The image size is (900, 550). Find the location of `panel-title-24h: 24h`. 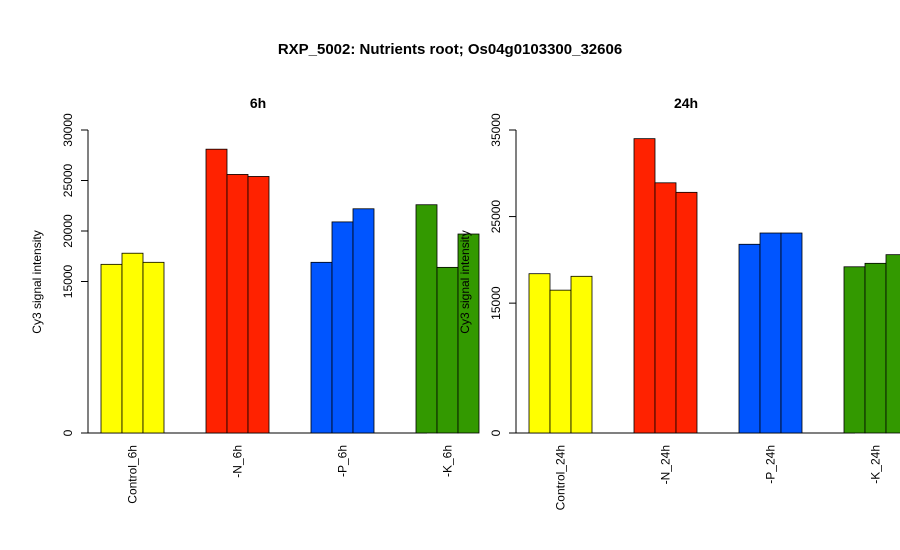

panel-title-24h: 24h is located at coordinates (686, 103).